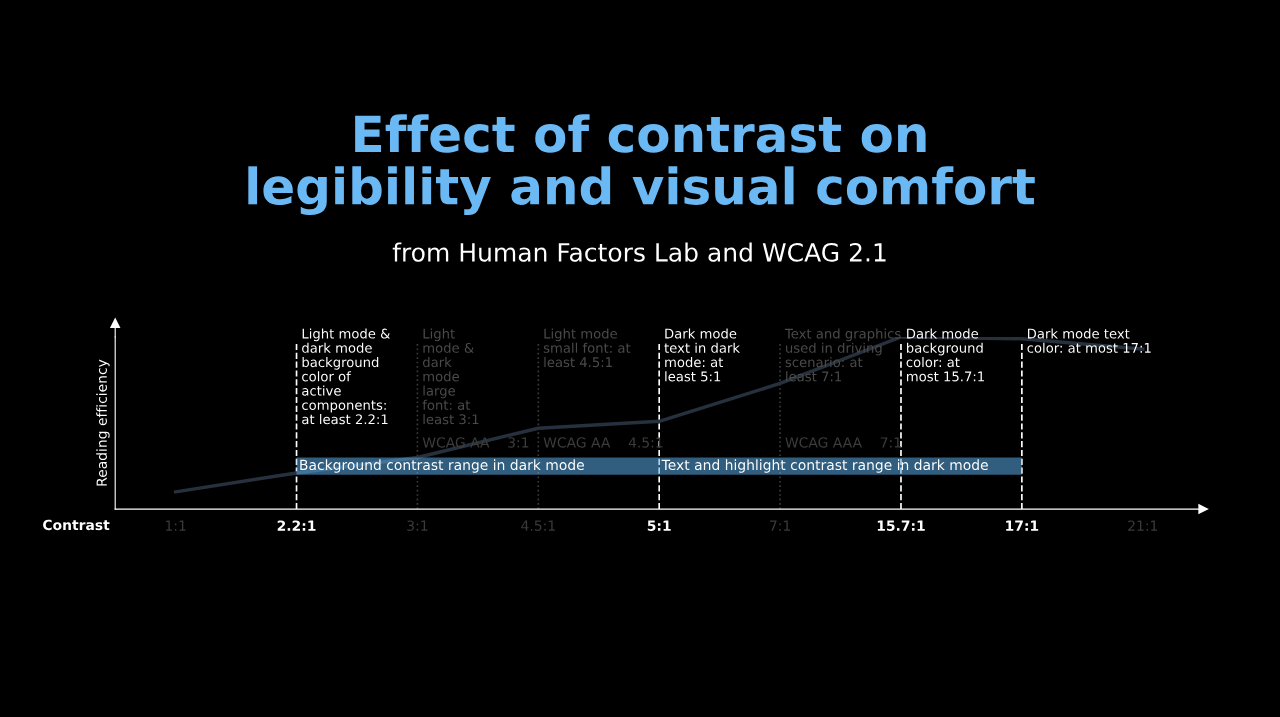 Image resolution: width=1280 pixels, height=717 pixels. I want to click on chart-subtitle: from Human Factors Lab and WCAG 2.1, so click(639, 252).